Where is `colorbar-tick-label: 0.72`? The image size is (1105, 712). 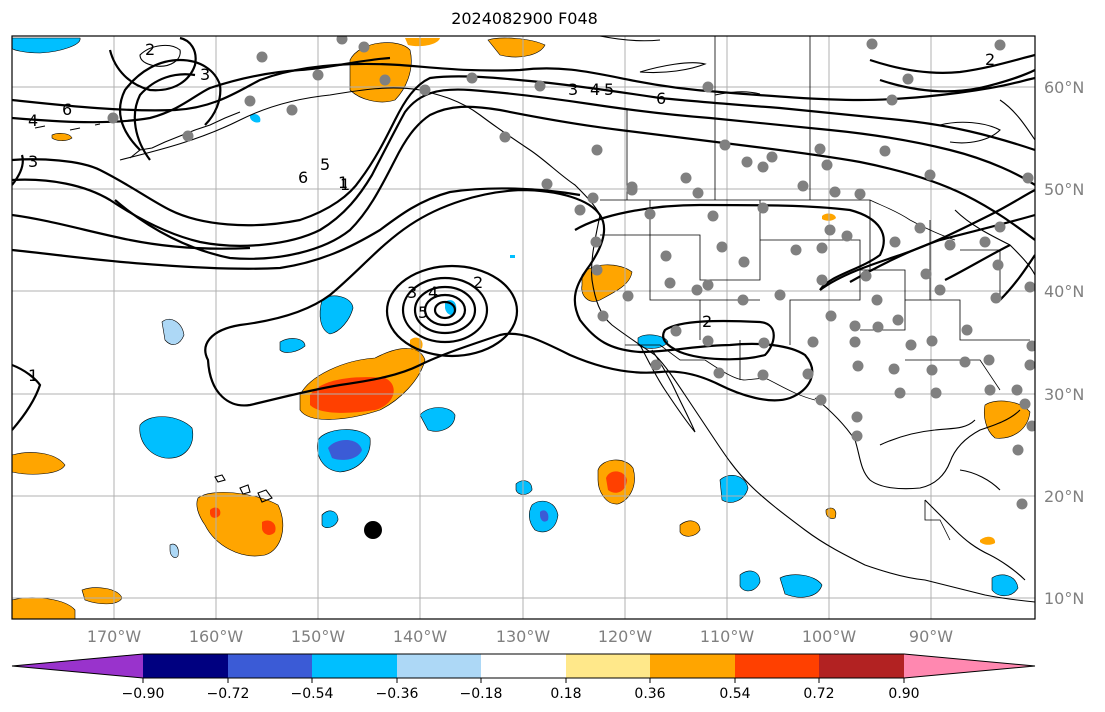
colorbar-tick-label: 0.72 is located at coordinates (818, 694).